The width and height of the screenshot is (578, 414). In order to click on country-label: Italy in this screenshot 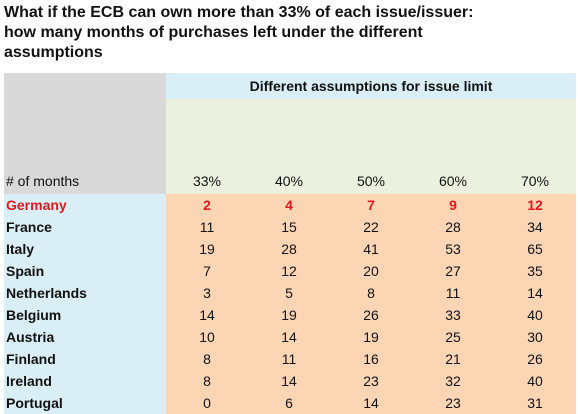, I will do `click(20, 249)`.